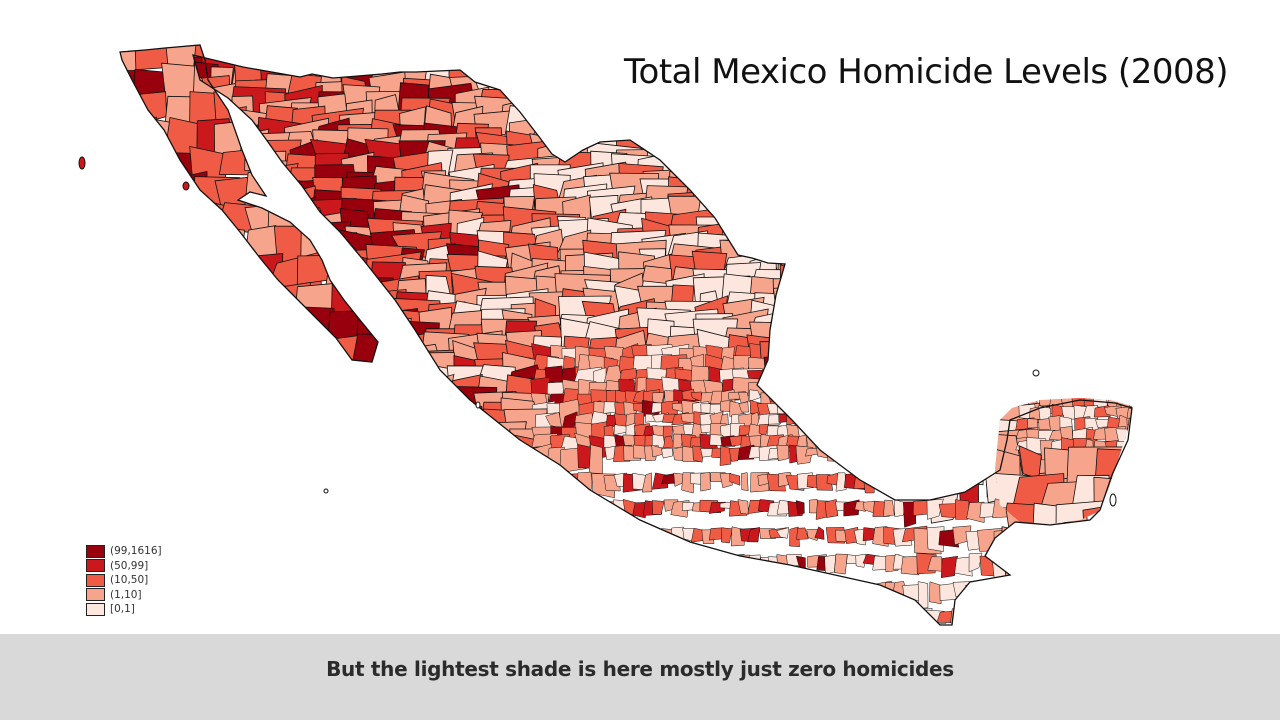  I want to click on legend-label: (50,99], so click(129, 565).